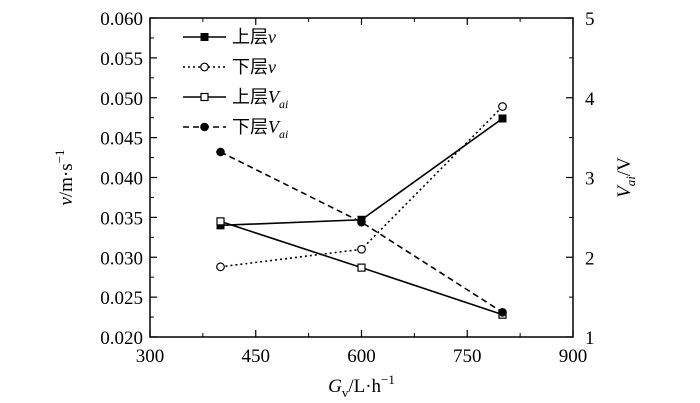  I want to click on y-left-tick-label: 0.045, so click(121, 139).